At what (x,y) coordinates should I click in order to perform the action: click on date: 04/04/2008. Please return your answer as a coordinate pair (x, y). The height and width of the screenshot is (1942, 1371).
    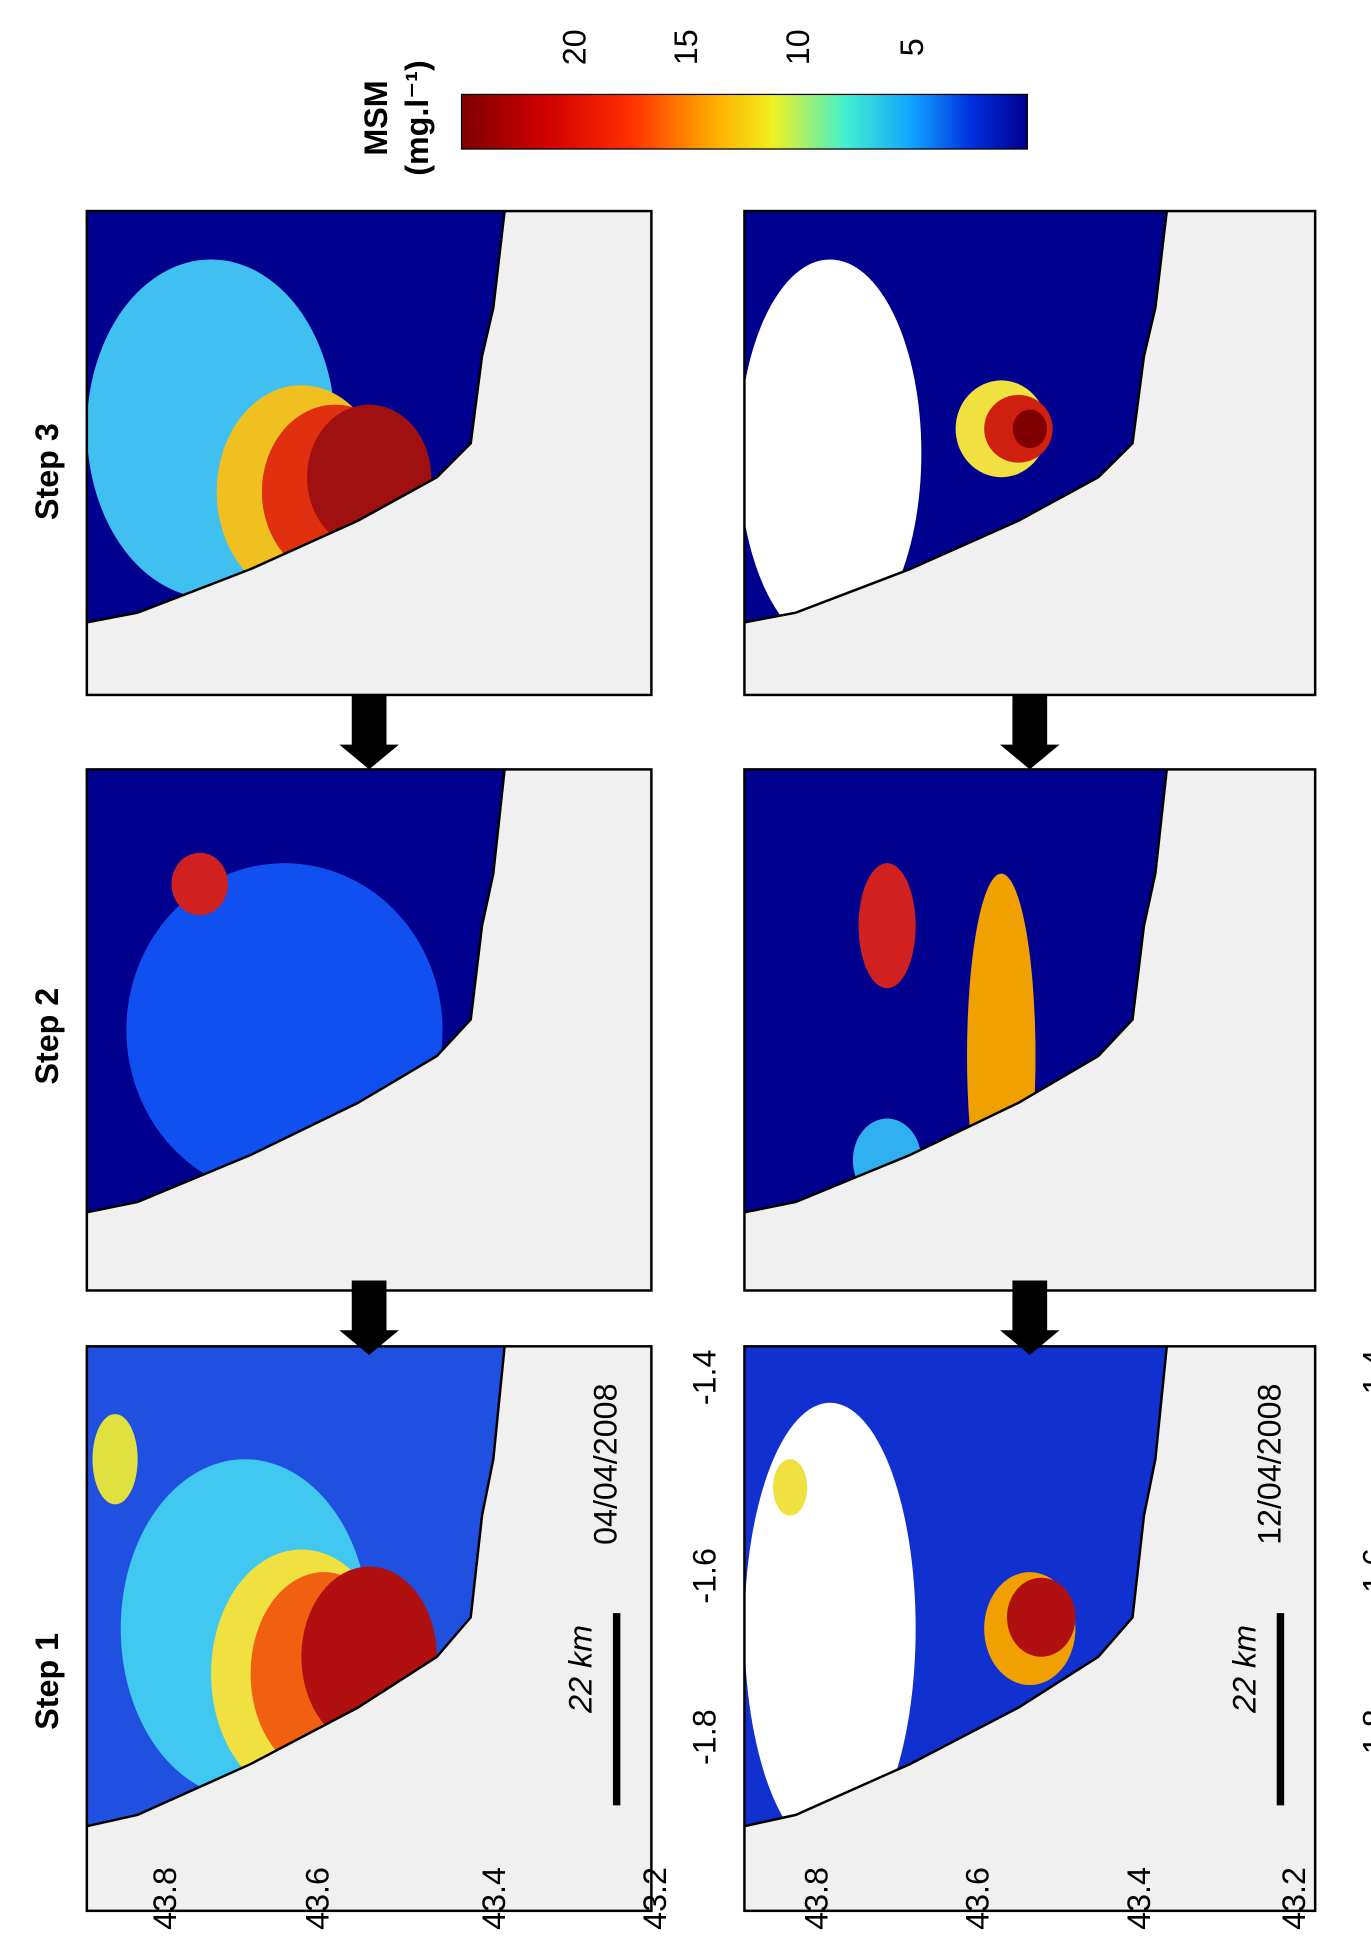
    Looking at the image, I should click on (605, 1463).